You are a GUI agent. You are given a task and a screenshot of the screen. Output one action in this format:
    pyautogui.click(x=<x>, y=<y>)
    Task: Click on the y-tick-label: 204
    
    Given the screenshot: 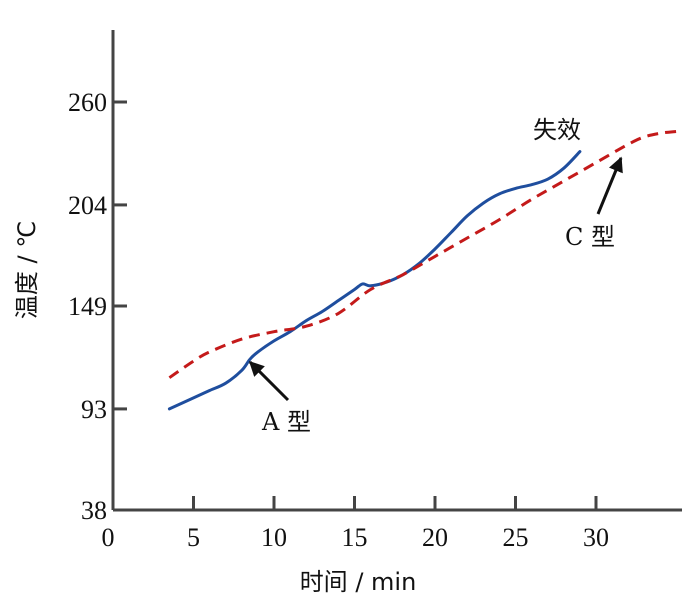 What is the action you would take?
    pyautogui.click(x=87, y=205)
    